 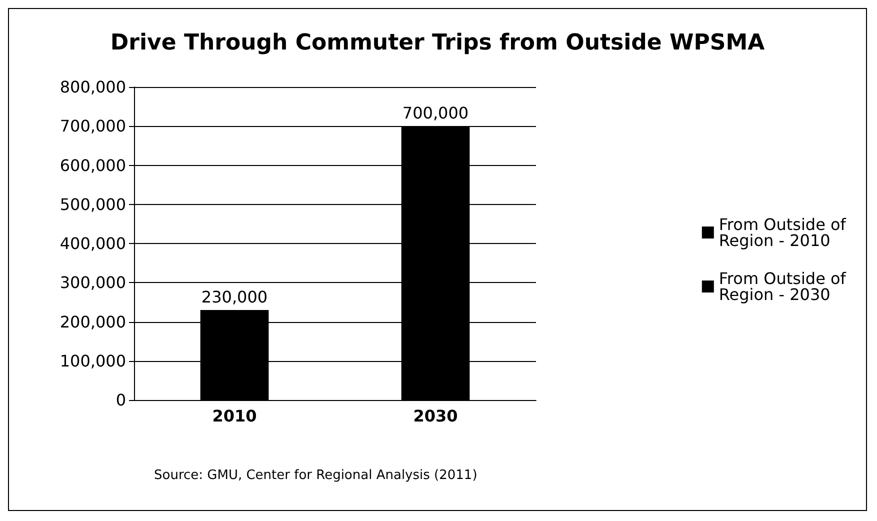 I want to click on data-label: 700,000, so click(x=435, y=113).